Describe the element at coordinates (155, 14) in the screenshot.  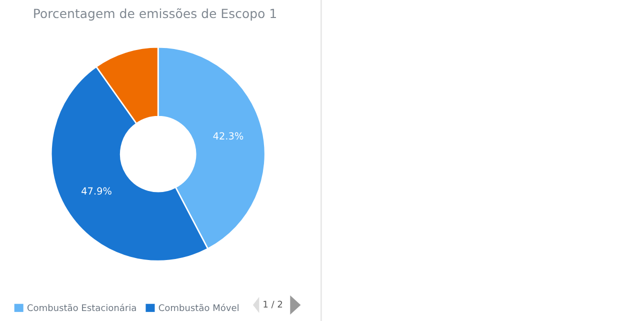
I see `chart-title: Porcentagem de emissões de Escopo 1` at that location.